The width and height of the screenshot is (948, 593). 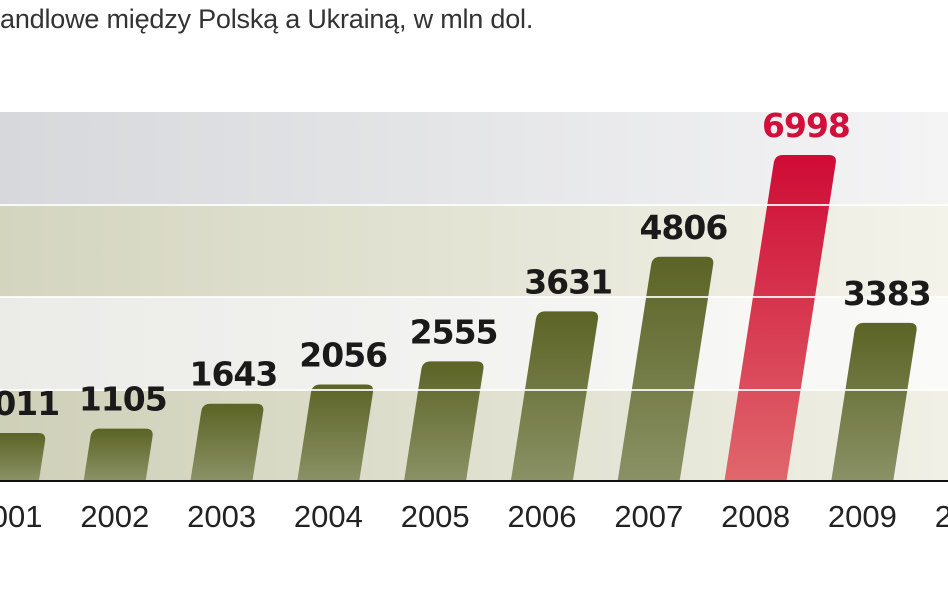 I want to click on bar-highlight, so click(x=780, y=317).